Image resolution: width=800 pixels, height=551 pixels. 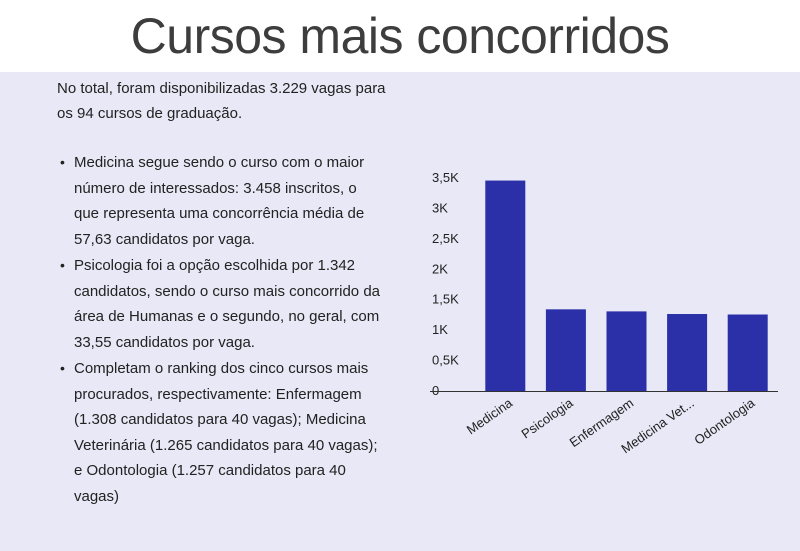 I want to click on x-tick-label: Psicologia, so click(x=547, y=418).